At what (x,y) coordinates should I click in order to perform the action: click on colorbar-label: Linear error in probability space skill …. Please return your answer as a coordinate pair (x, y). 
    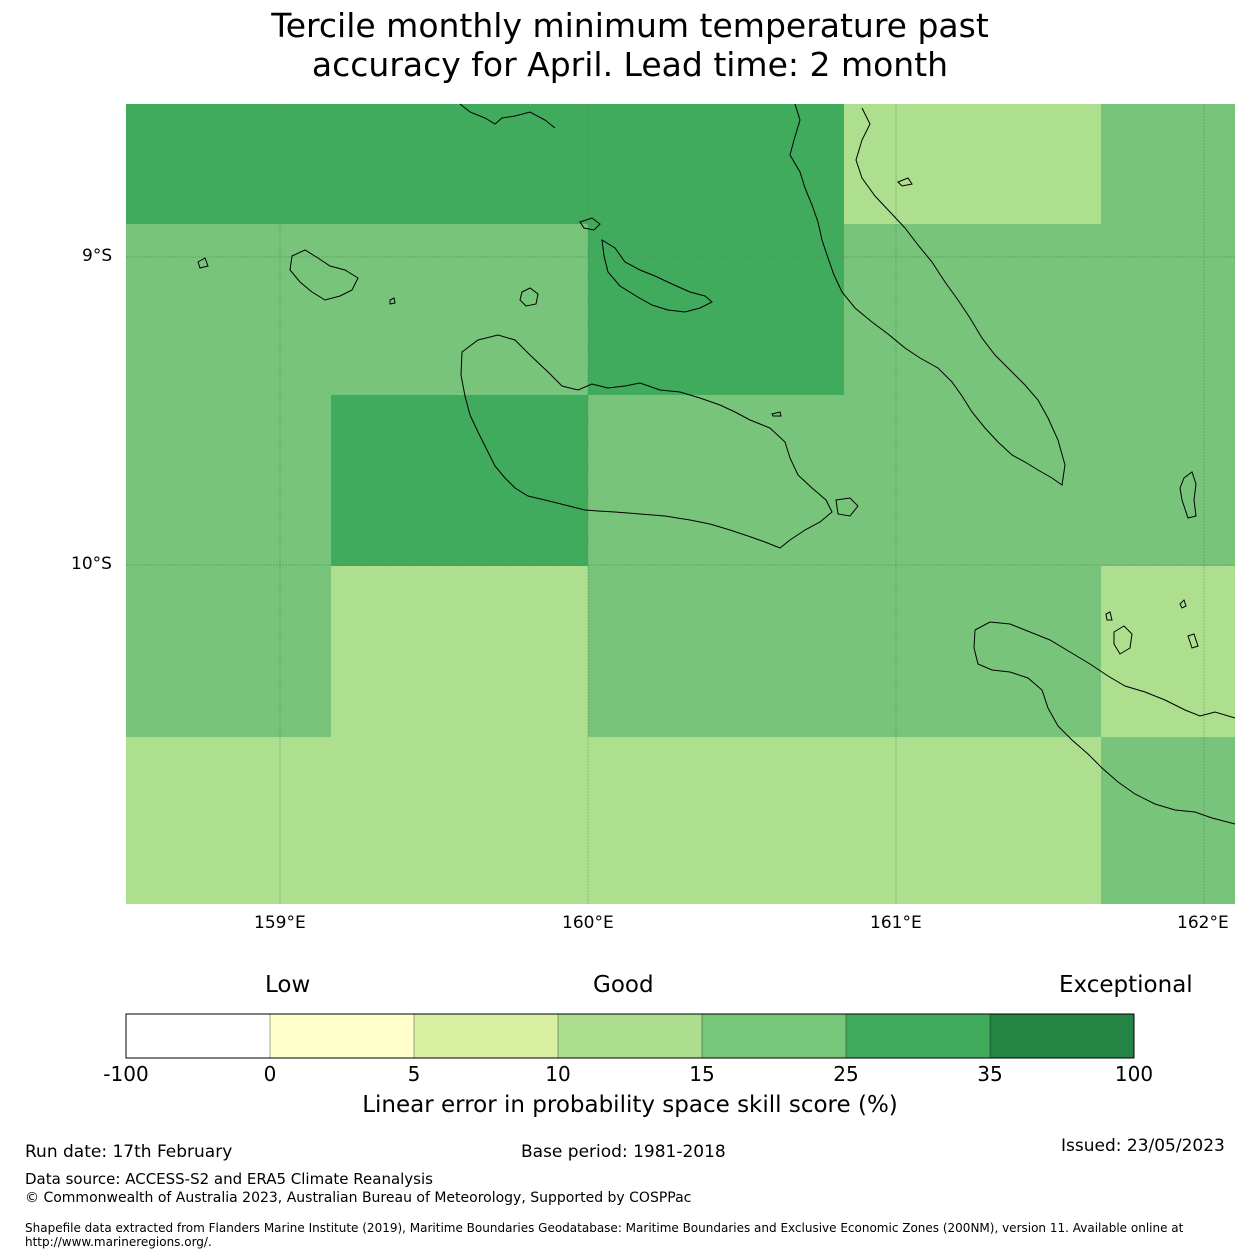
    Looking at the image, I should click on (630, 1105).